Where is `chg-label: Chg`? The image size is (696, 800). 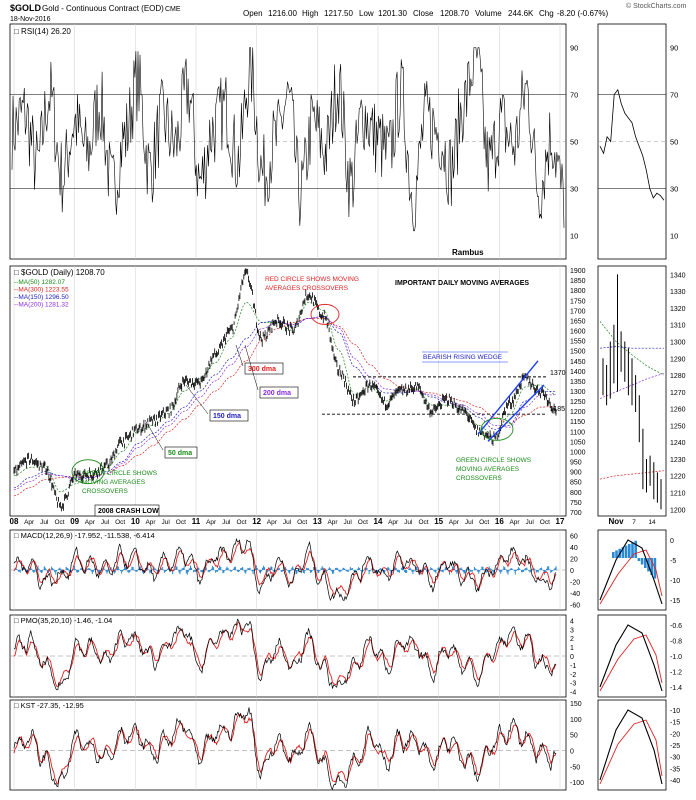
chg-label: Chg is located at coordinates (546, 13).